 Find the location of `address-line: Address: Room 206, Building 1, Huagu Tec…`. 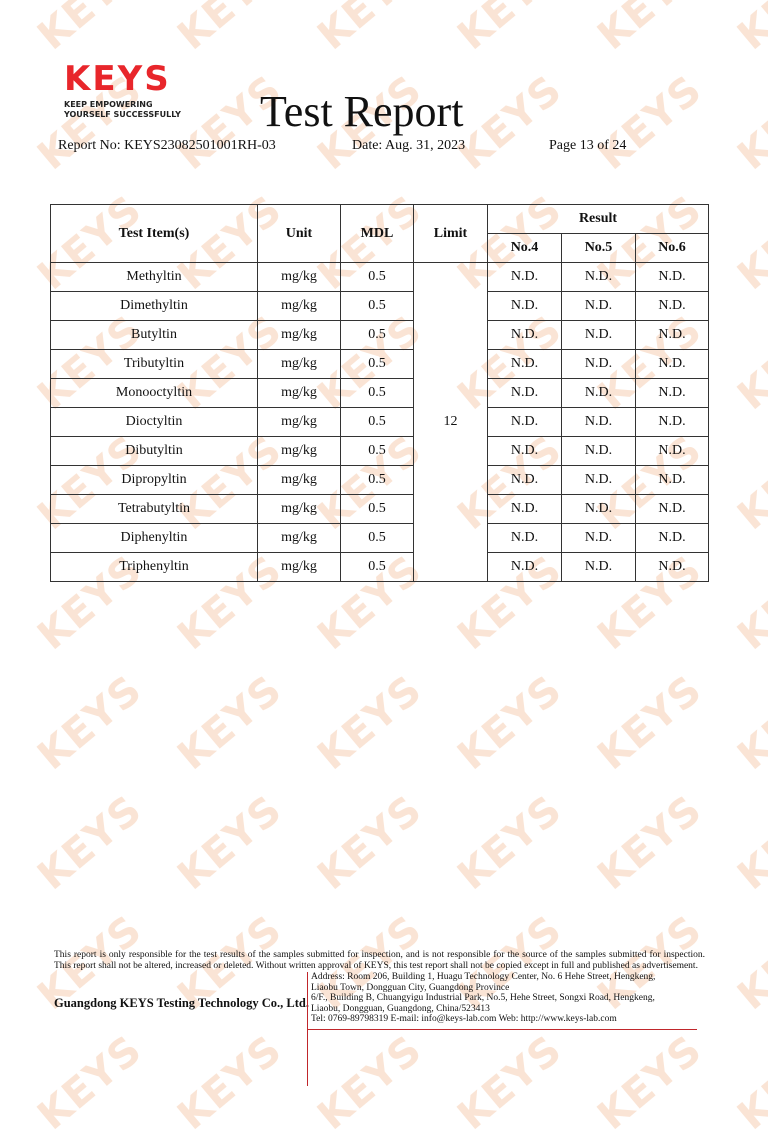

address-line: Address: Room 206, Building 1, Huagu Tec… is located at coordinates (483, 977).